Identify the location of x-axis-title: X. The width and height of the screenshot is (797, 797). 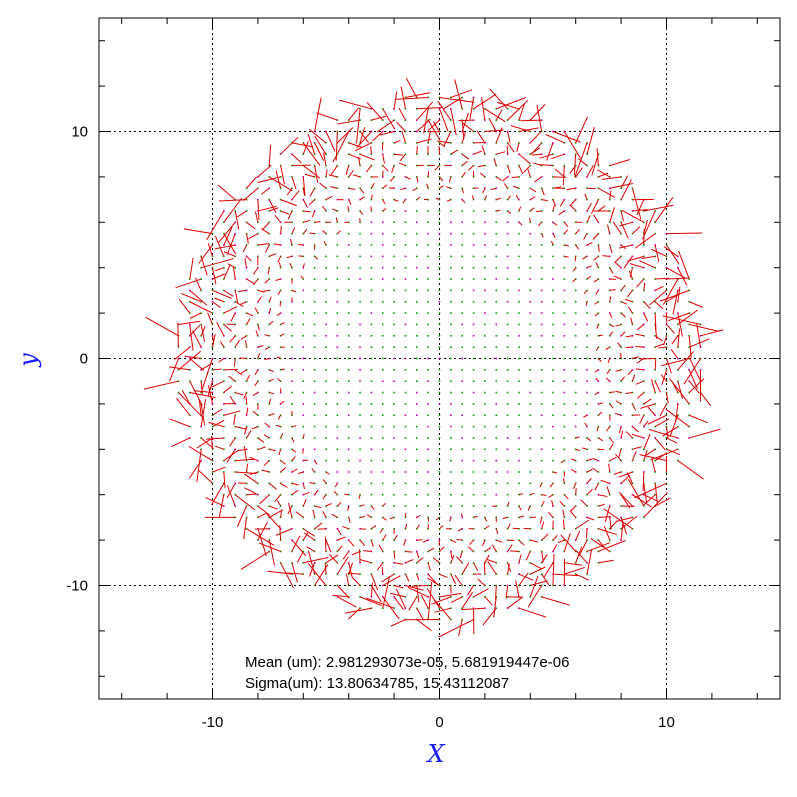
(435, 754).